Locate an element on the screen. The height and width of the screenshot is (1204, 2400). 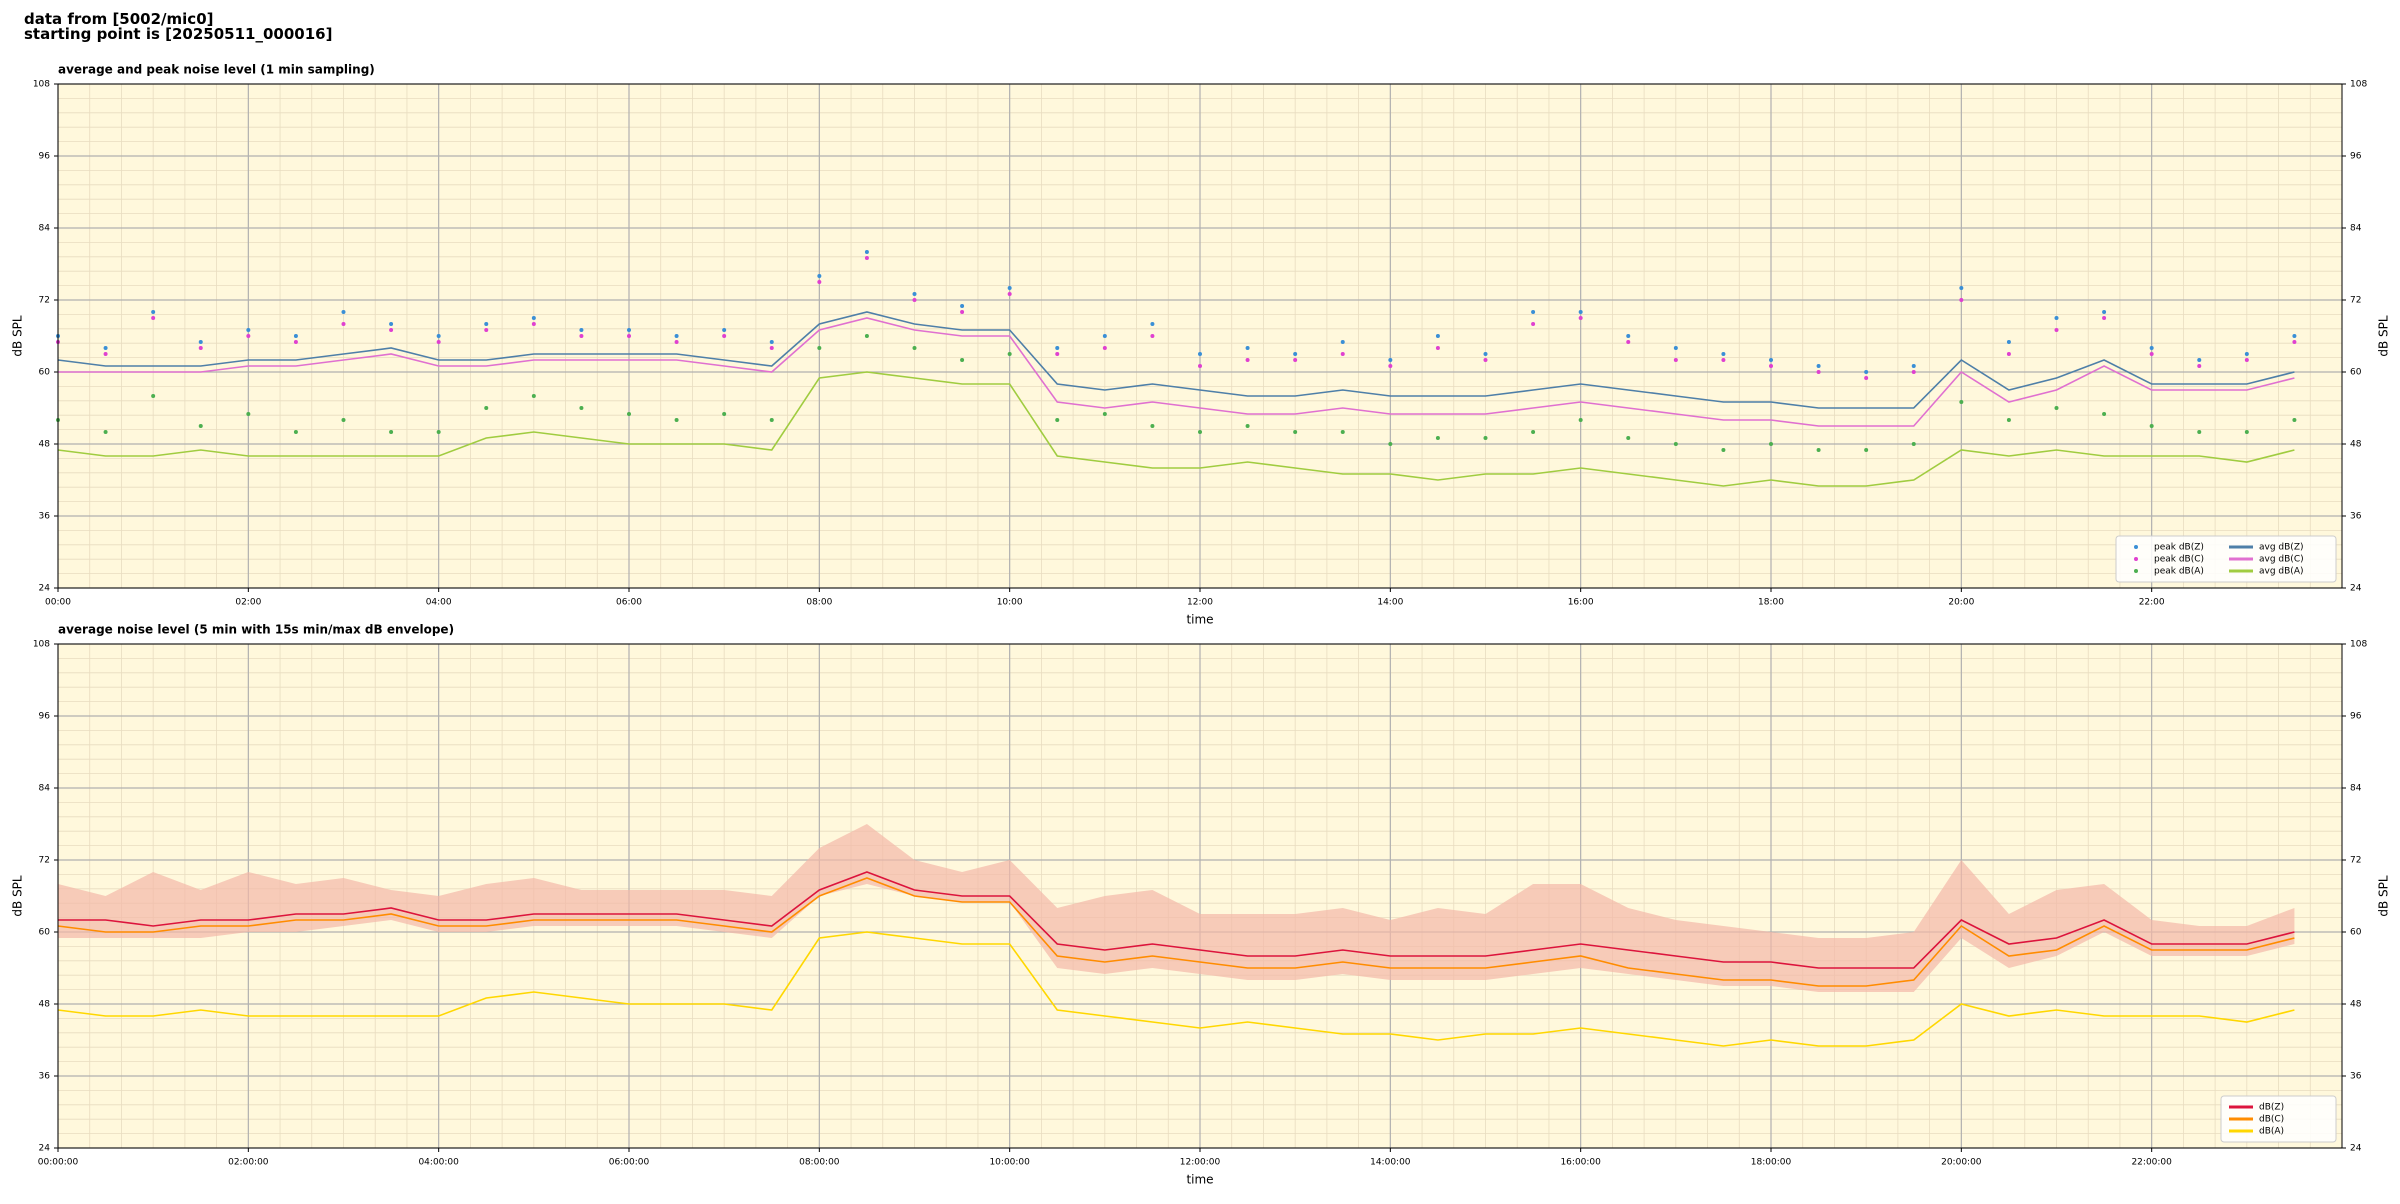
y-tick-label: 48 is located at coordinates (2356, 445).